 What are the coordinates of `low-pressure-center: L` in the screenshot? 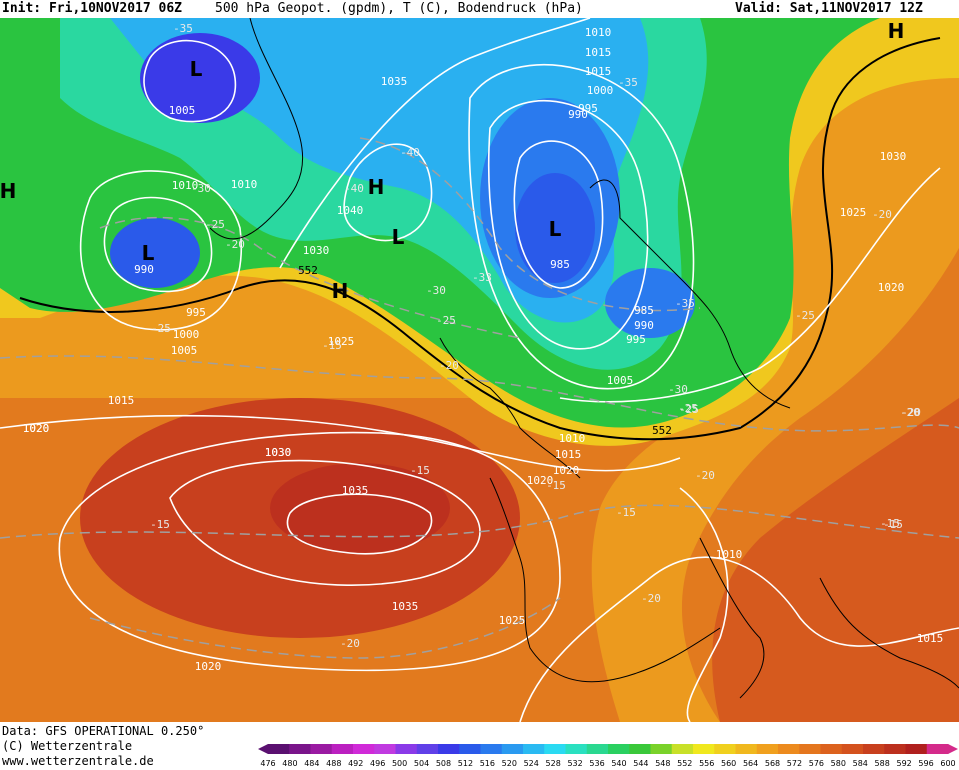 It's located at (398, 237).